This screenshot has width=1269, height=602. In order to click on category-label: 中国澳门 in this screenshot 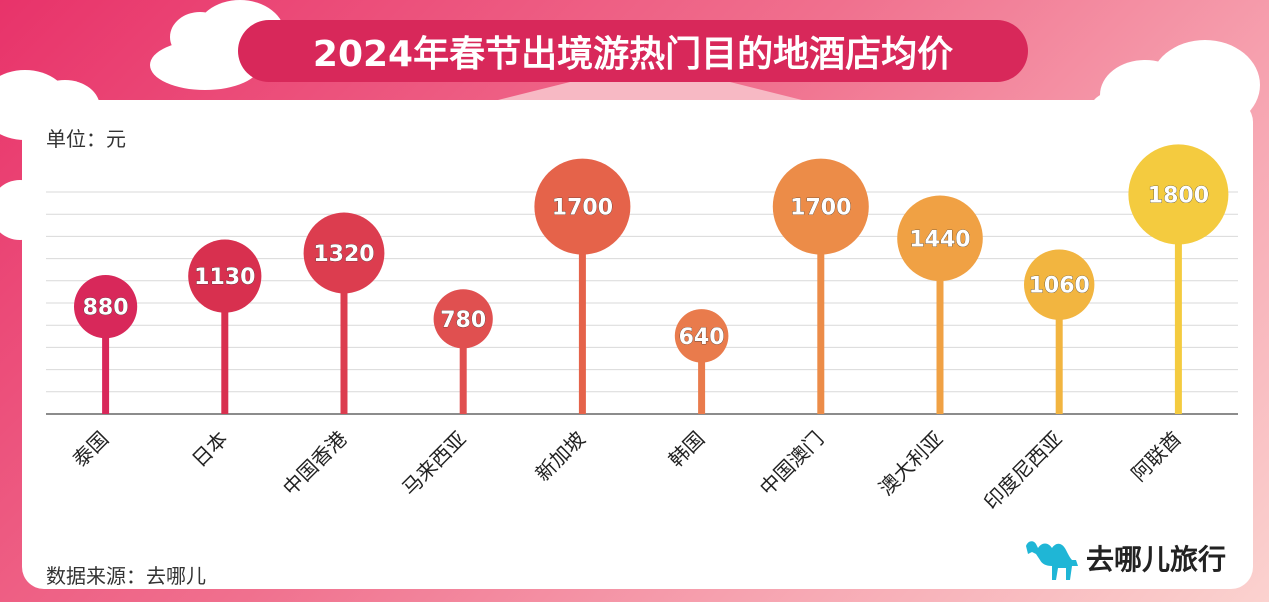, I will do `click(792, 464)`.